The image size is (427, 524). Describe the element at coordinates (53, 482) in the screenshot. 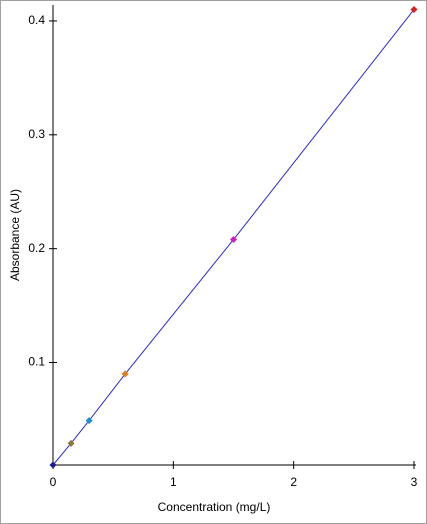

I see `x-tick-label: 0` at that location.